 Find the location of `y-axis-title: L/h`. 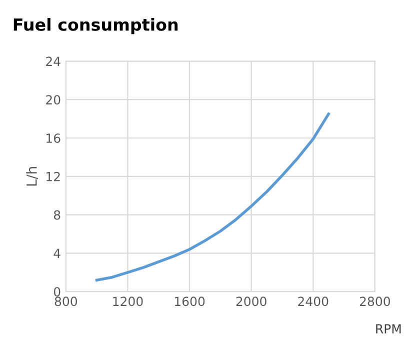

y-axis-title: L/h is located at coordinates (32, 176).